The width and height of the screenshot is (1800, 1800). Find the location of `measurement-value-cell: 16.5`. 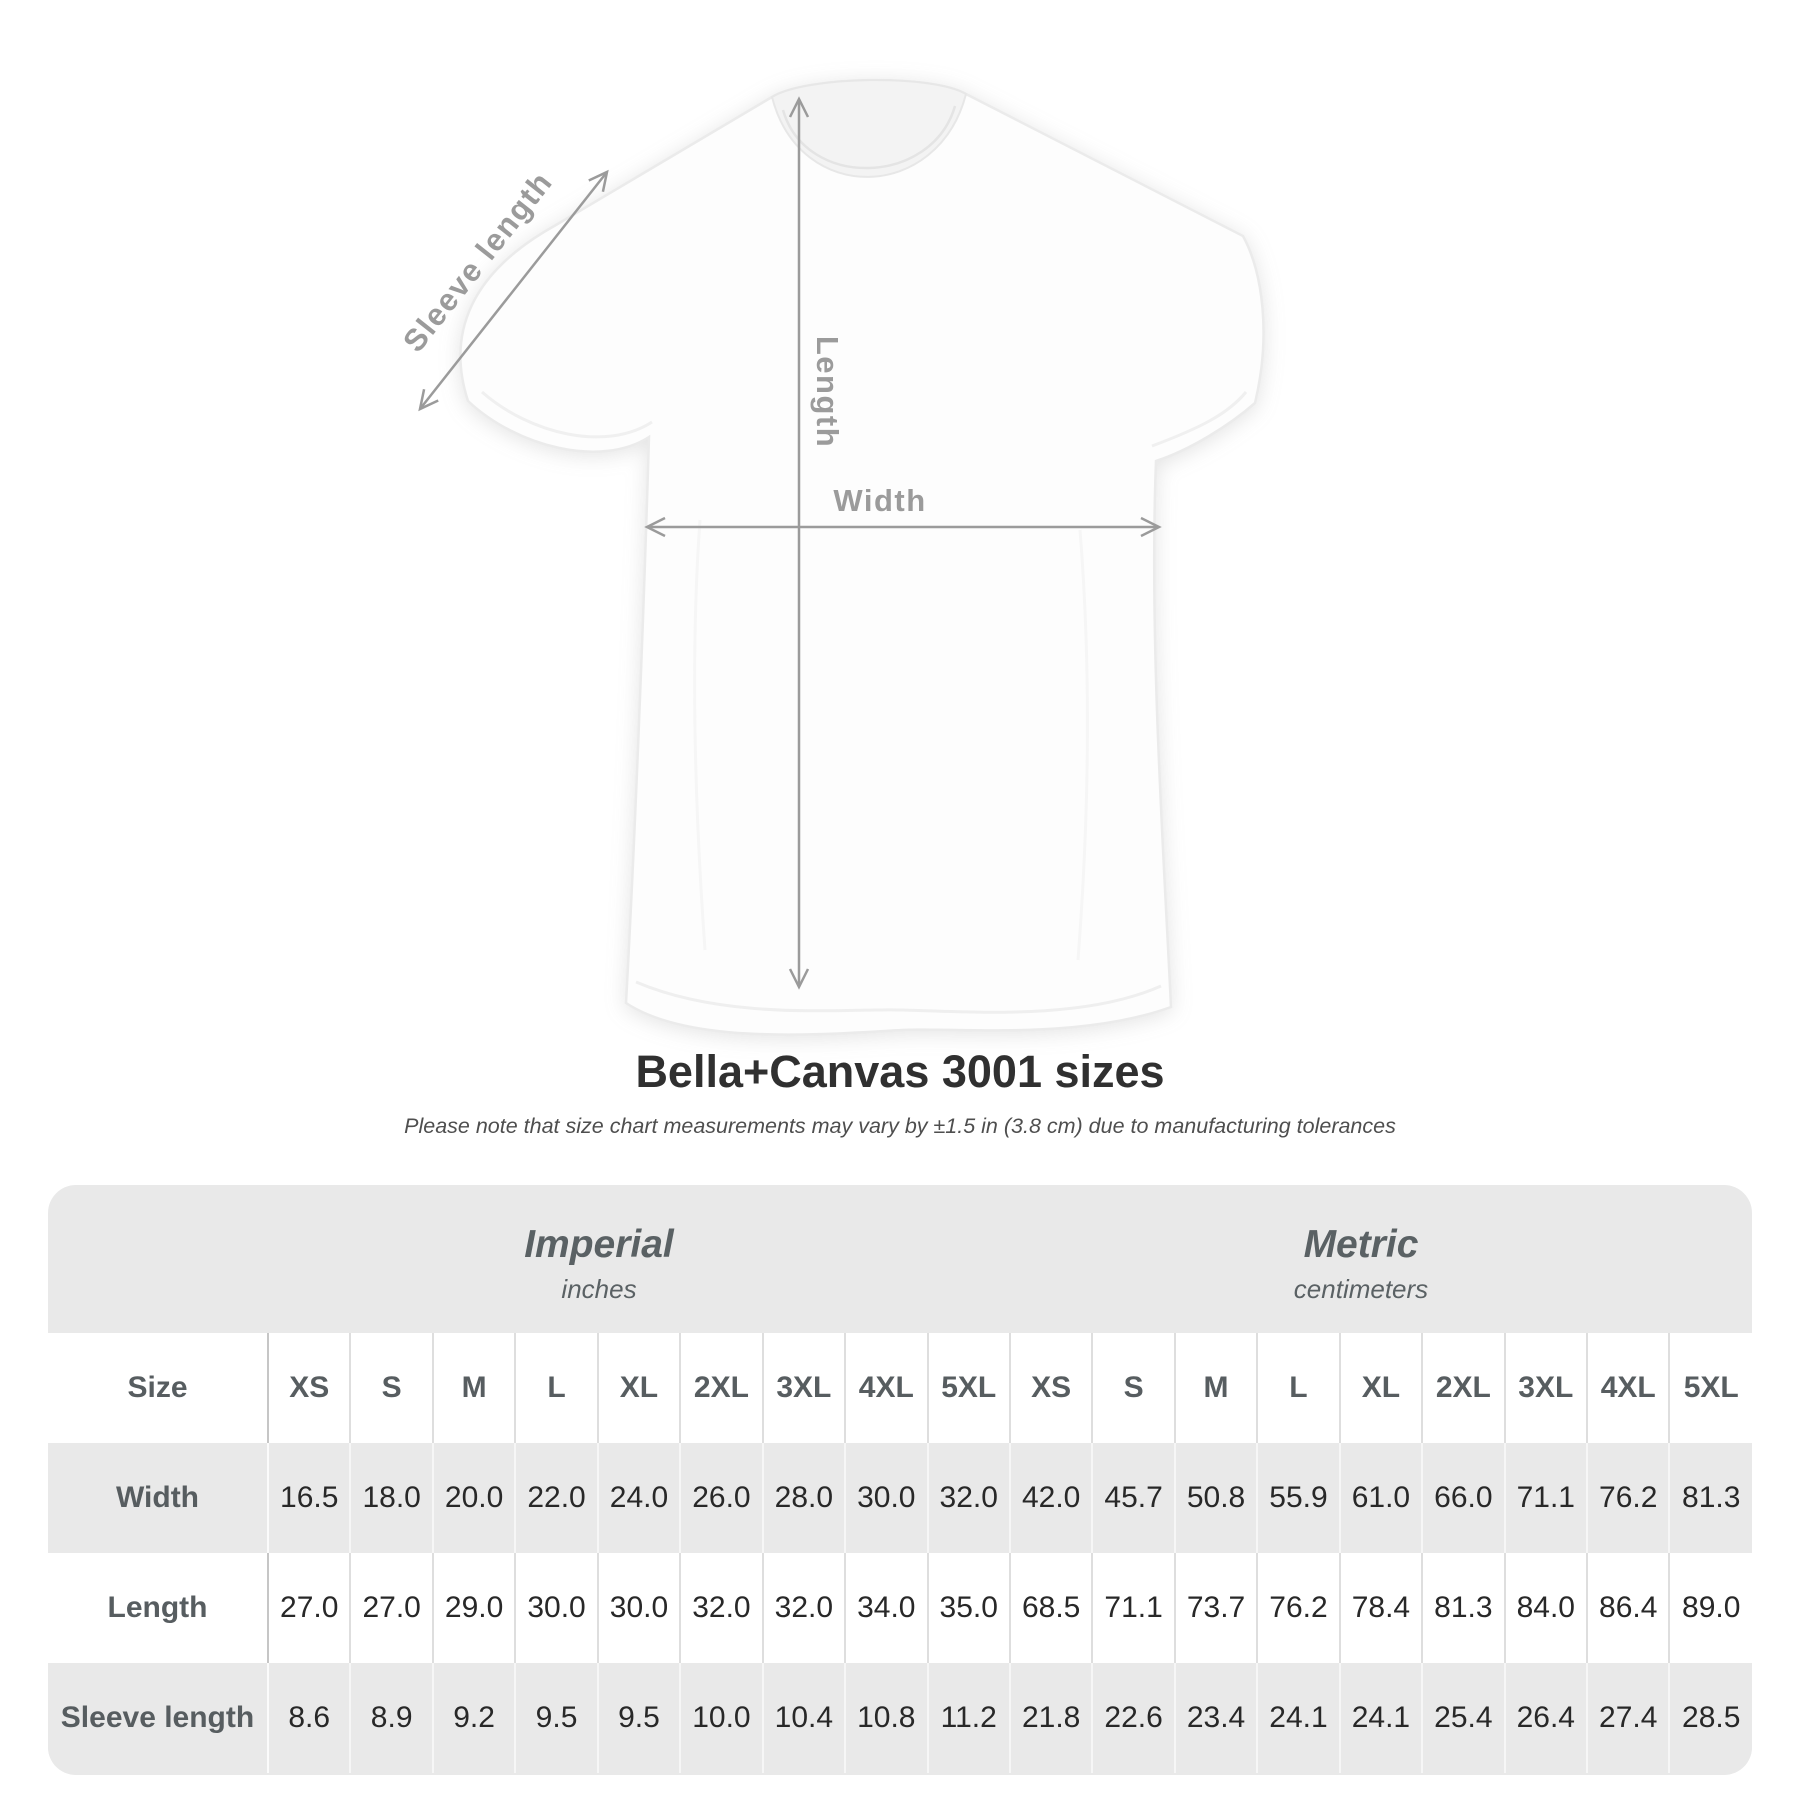

measurement-value-cell: 16.5 is located at coordinates (310, 1498).